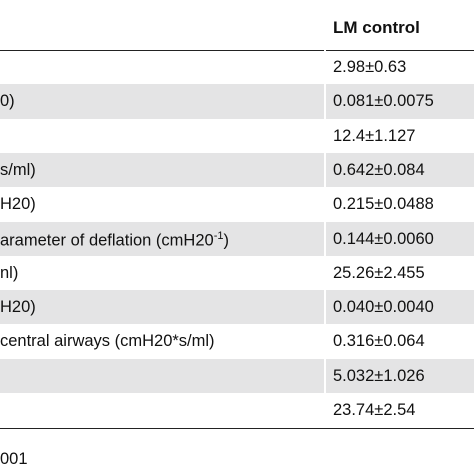 Image resolution: width=474 pixels, height=474 pixels. What do you see at coordinates (237, 410) in the screenshot?
I see `table-row: 23.74±2.54` at bounding box center [237, 410].